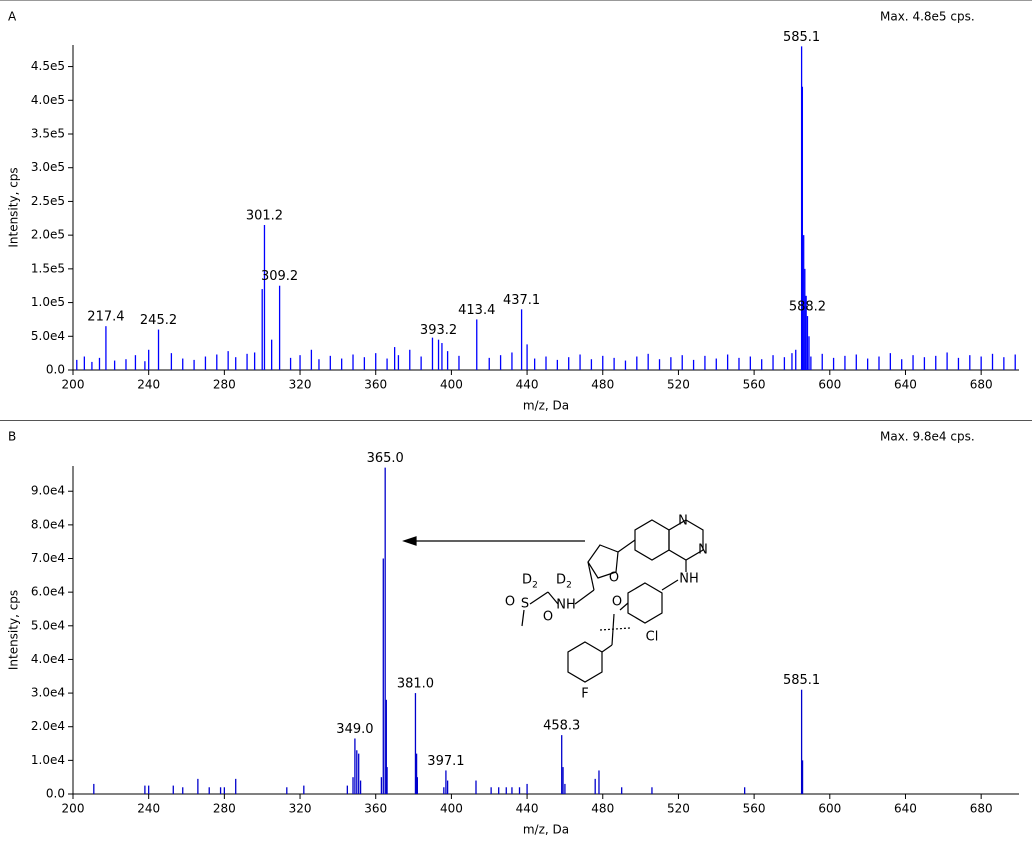 Image resolution: width=1032 pixels, height=844 pixels. What do you see at coordinates (48, 201) in the screenshot?
I see `y-tick-label: 2.5e5` at bounding box center [48, 201].